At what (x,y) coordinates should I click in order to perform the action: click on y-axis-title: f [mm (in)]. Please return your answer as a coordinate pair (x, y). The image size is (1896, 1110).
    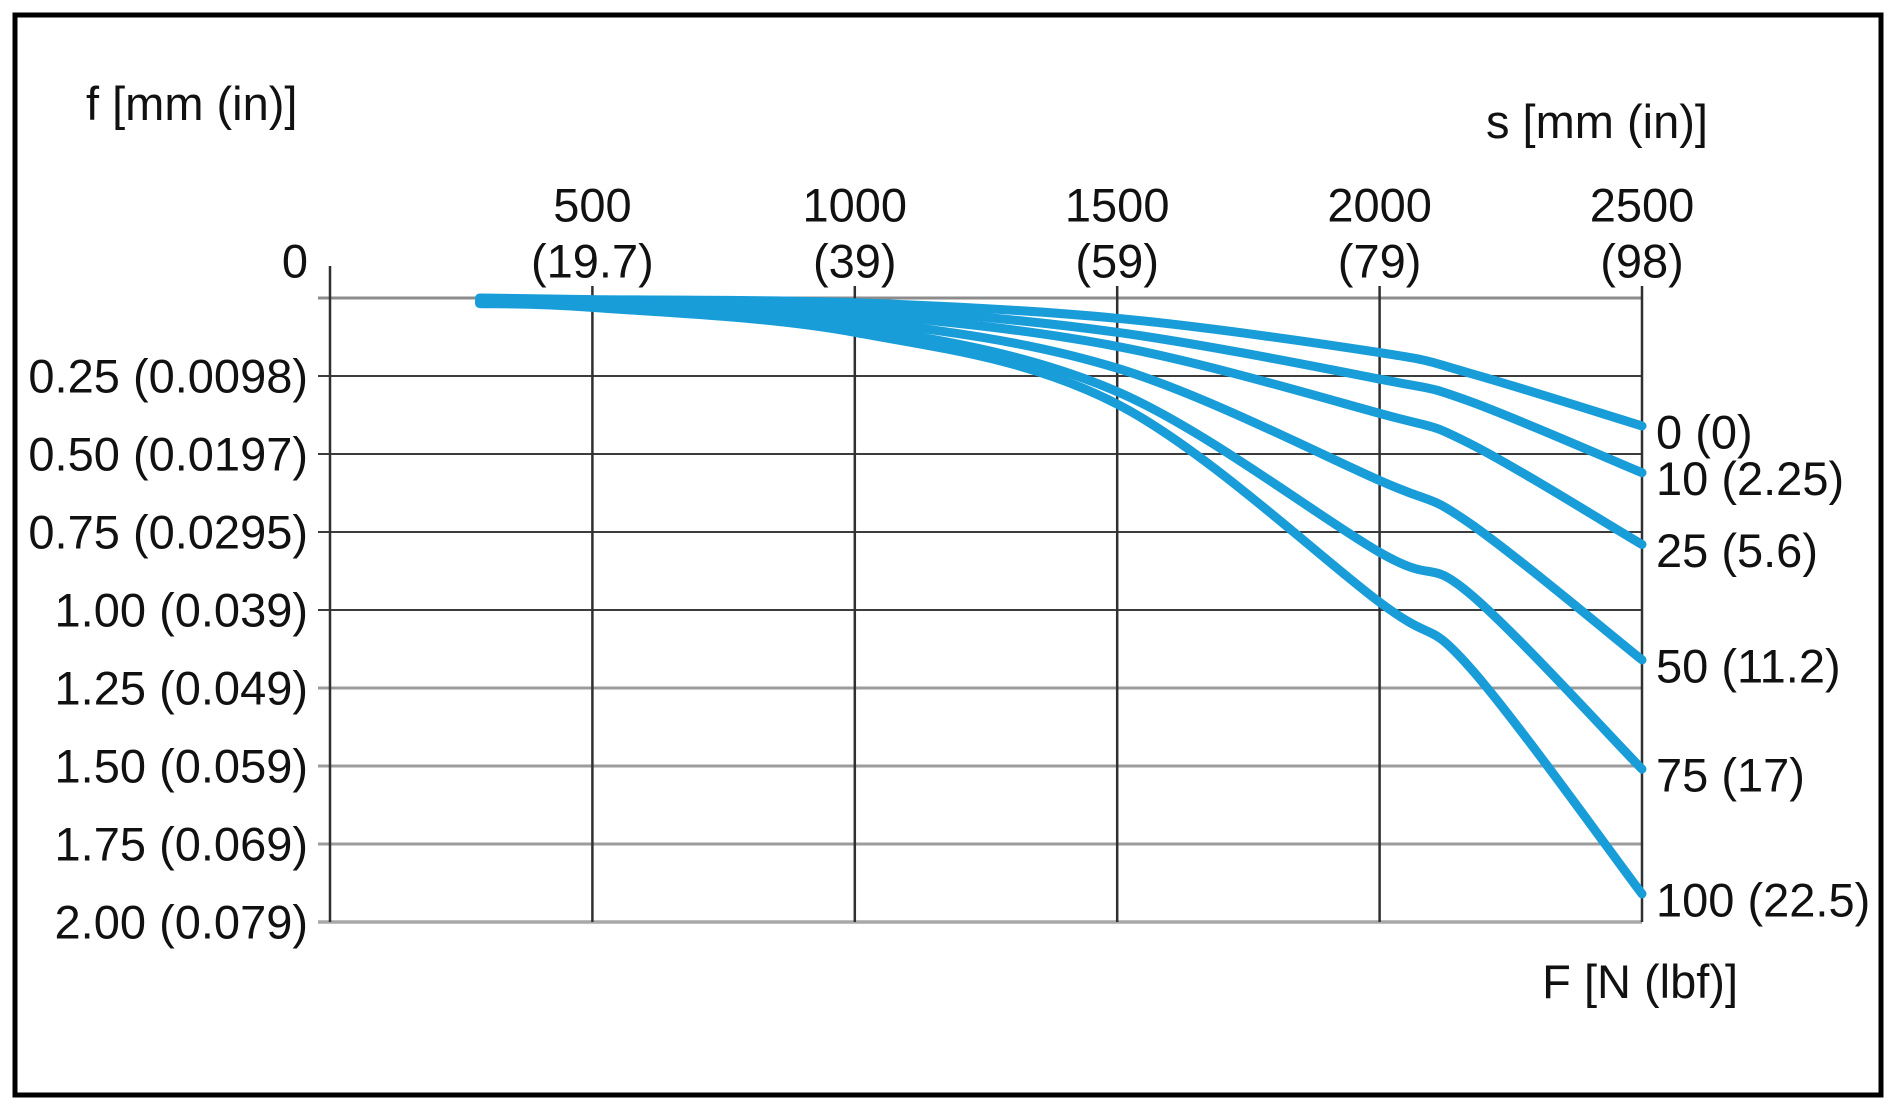
    Looking at the image, I should click on (192, 103).